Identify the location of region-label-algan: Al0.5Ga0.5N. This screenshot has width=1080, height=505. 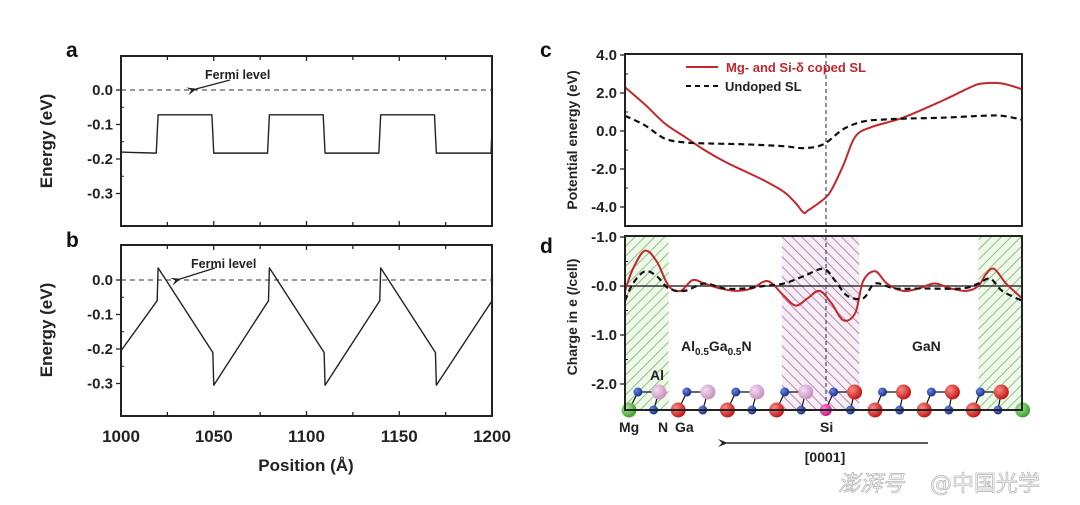
(716, 348).